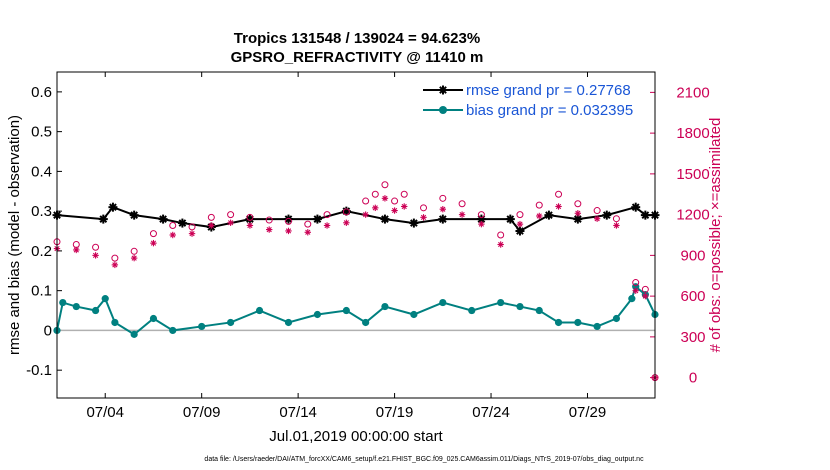  Describe the element at coordinates (715, 235) in the screenshot. I see `y-axis-label-right: # of obs: o=possible; ×=assimilated` at that location.